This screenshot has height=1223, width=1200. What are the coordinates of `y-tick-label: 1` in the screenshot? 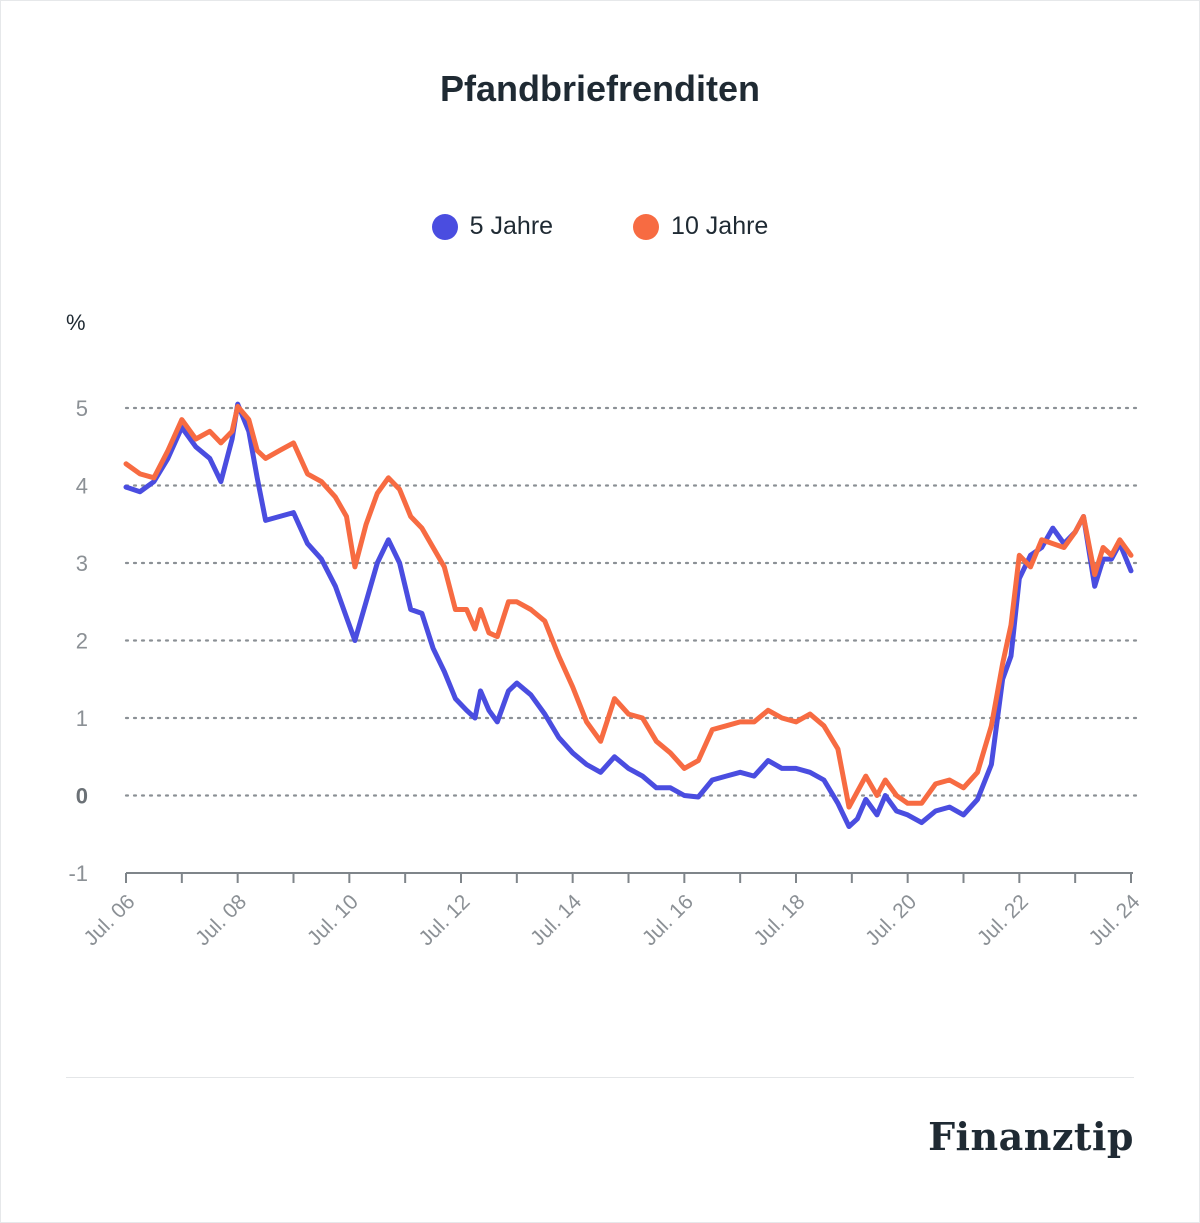 It's located at (82, 718).